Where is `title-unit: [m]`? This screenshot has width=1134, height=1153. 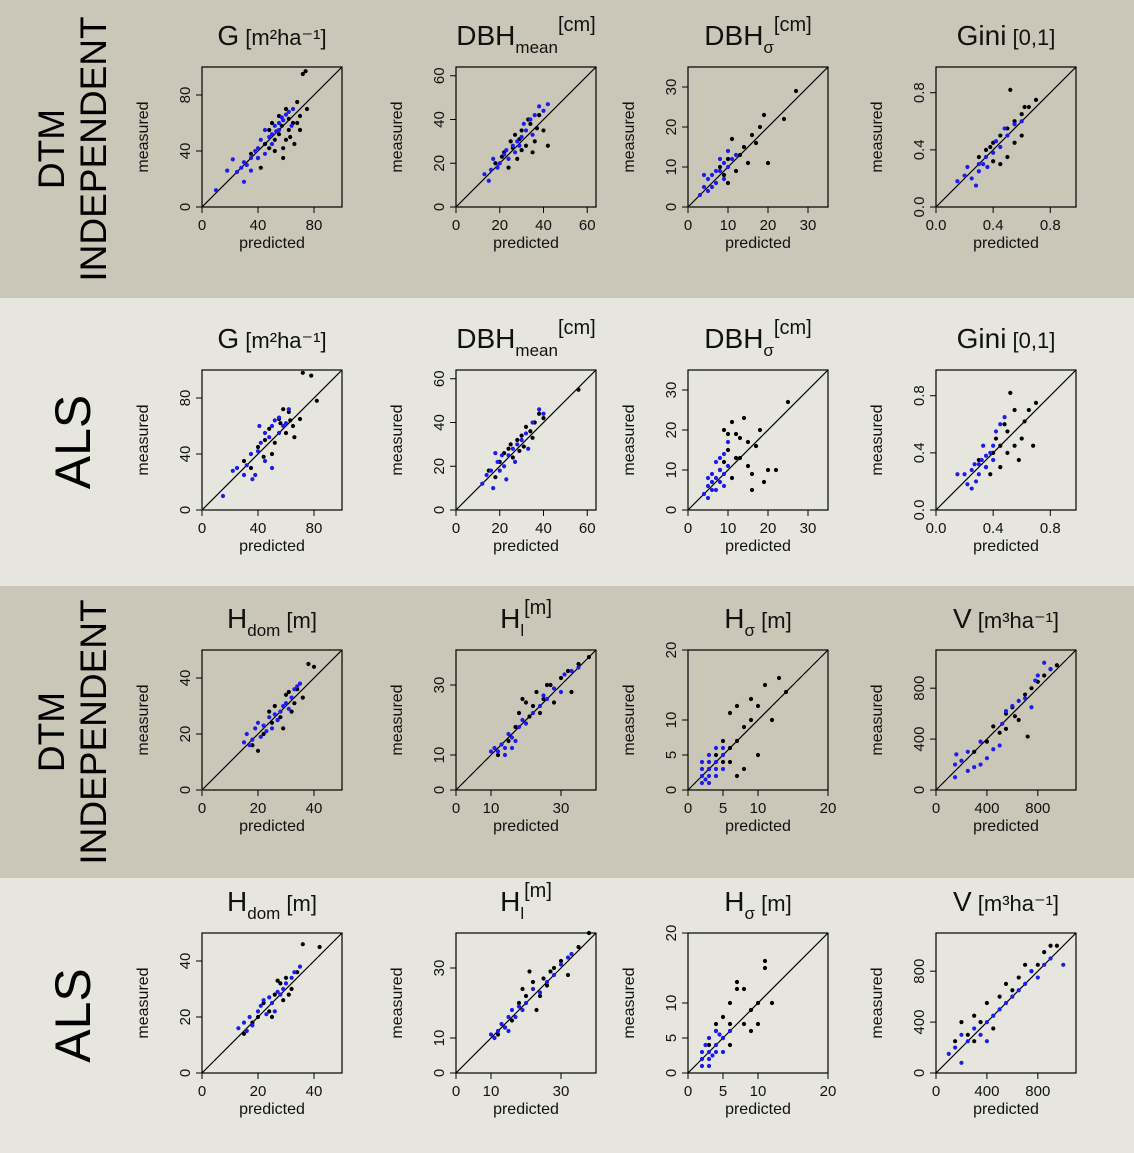
title-unit: [m] is located at coordinates (773, 620).